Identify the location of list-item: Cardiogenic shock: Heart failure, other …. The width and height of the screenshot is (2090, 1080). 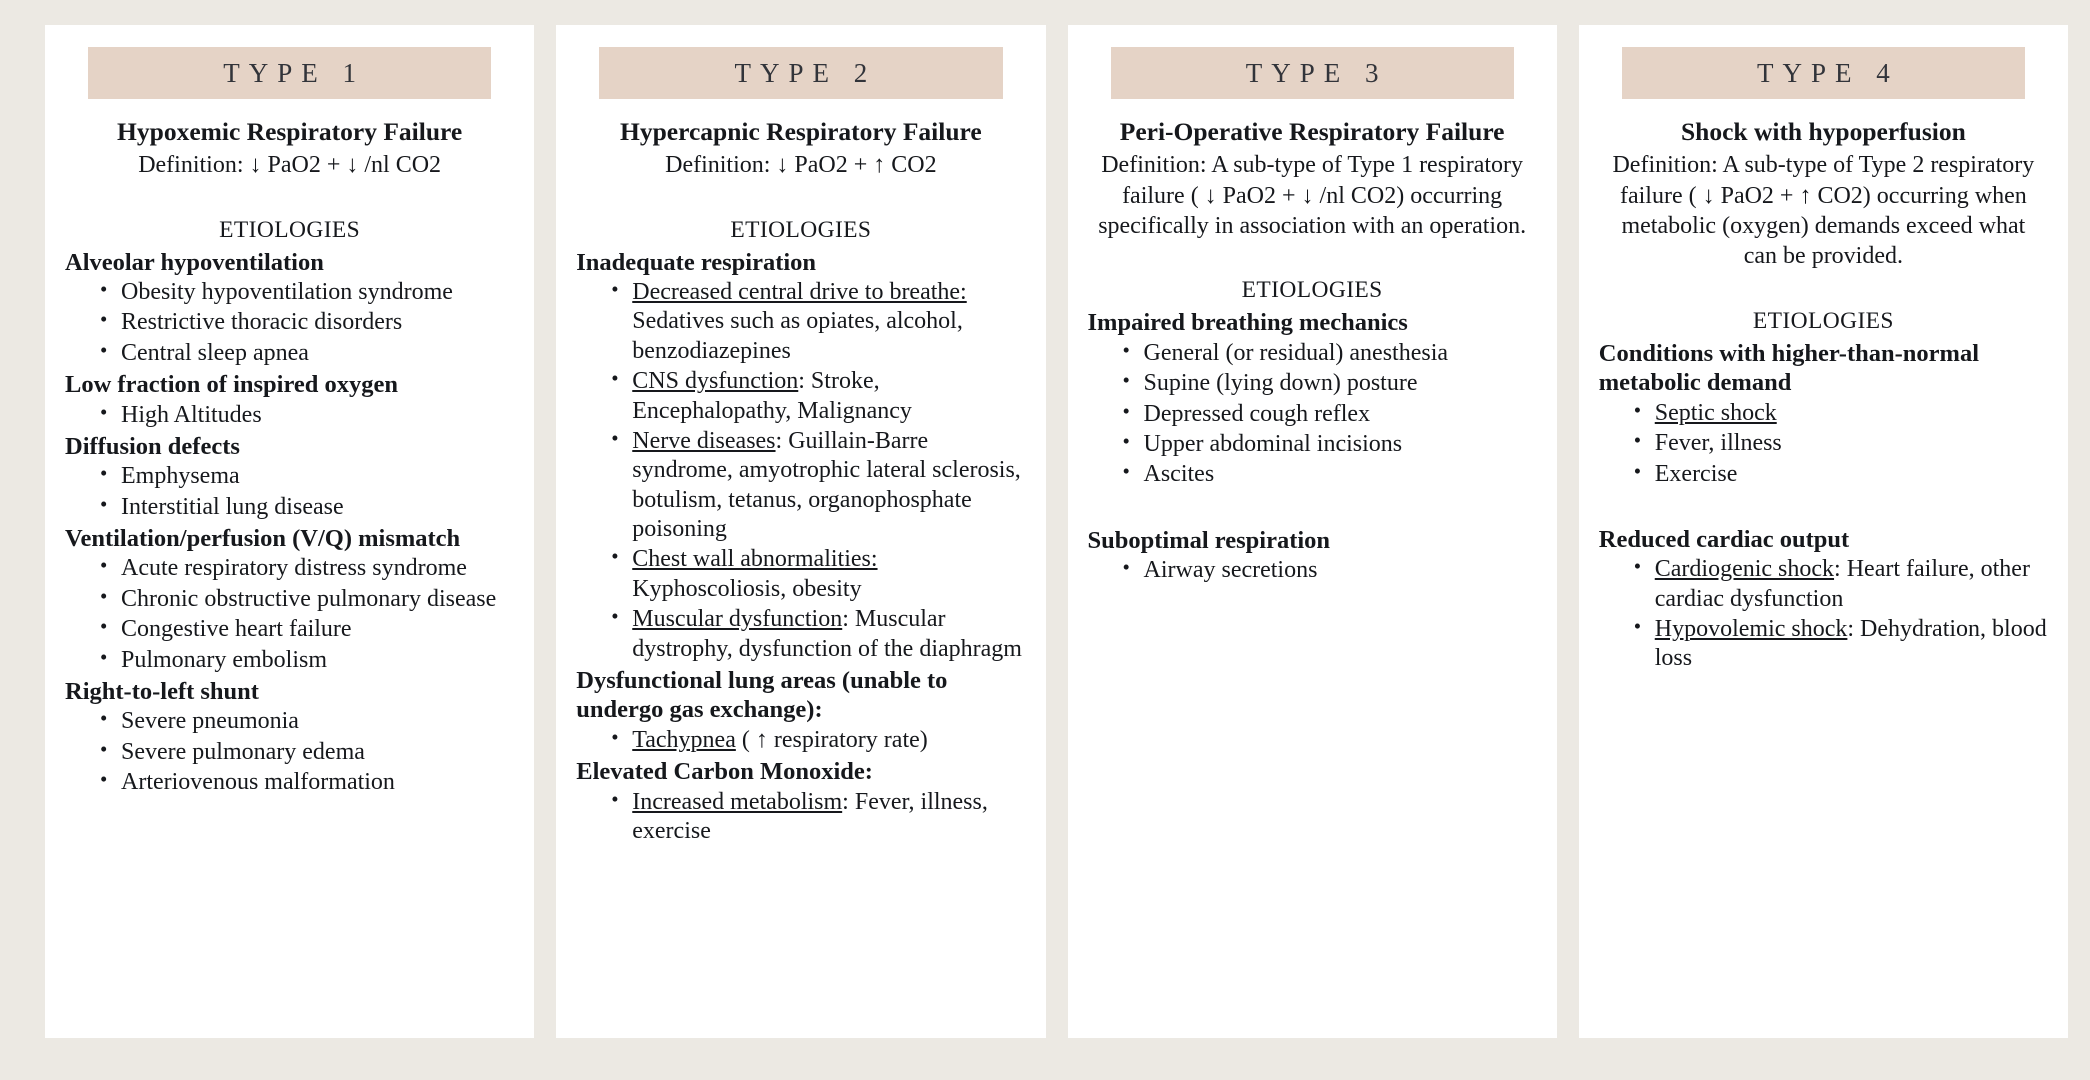
(1840, 584).